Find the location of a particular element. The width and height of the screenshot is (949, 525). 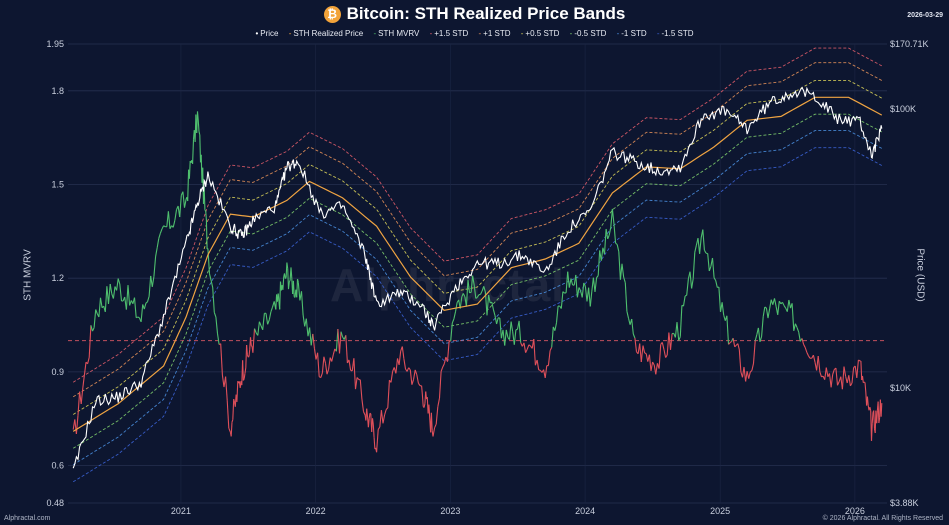

legend-item-plus-1-std: - +1 STD is located at coordinates (494, 33).